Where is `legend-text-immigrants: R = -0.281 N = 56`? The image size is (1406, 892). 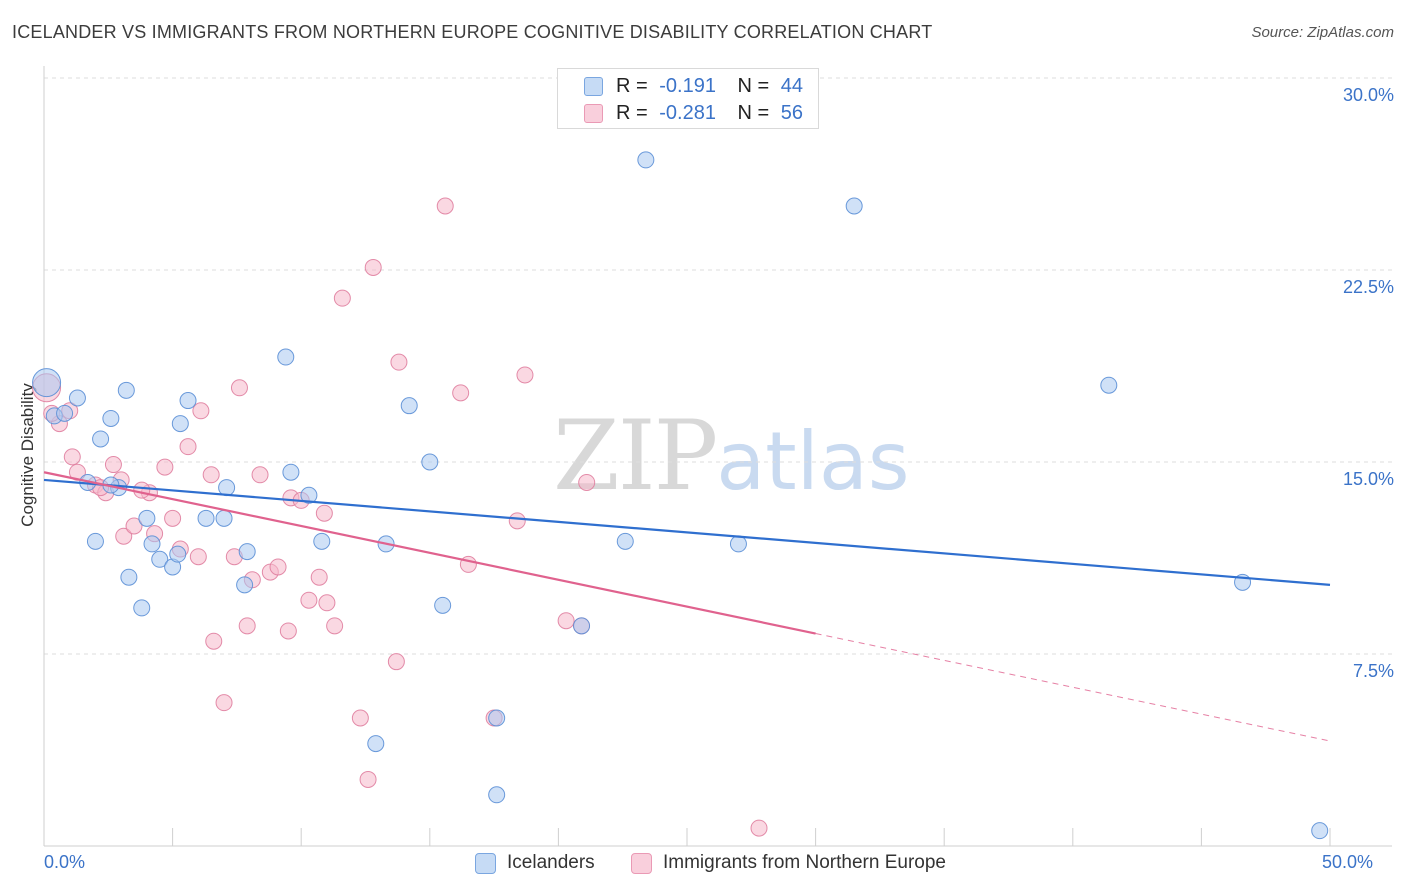
legend-text-immigrants: R = -0.281 N = 56 is located at coordinates (710, 113).